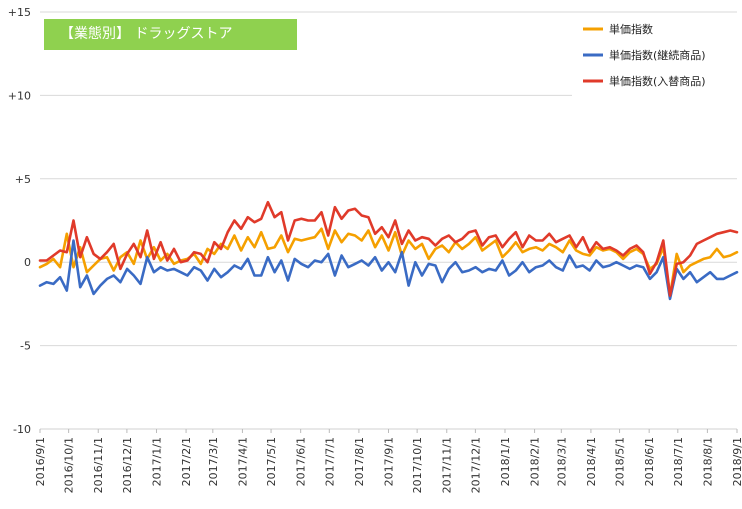  What do you see at coordinates (657, 55) in the screenshot?
I see `legend-label-1: 単価指数(継続商品)` at bounding box center [657, 55].